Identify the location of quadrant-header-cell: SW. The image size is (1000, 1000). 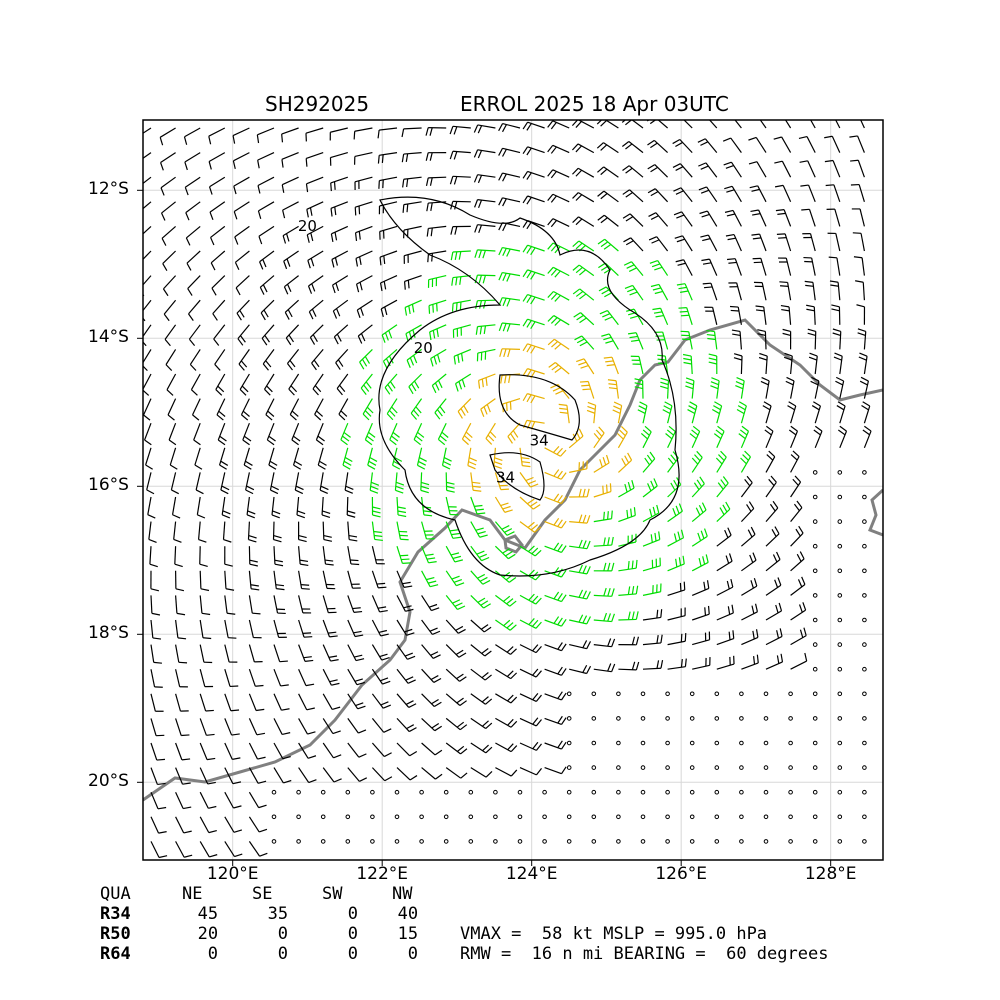
(332, 894).